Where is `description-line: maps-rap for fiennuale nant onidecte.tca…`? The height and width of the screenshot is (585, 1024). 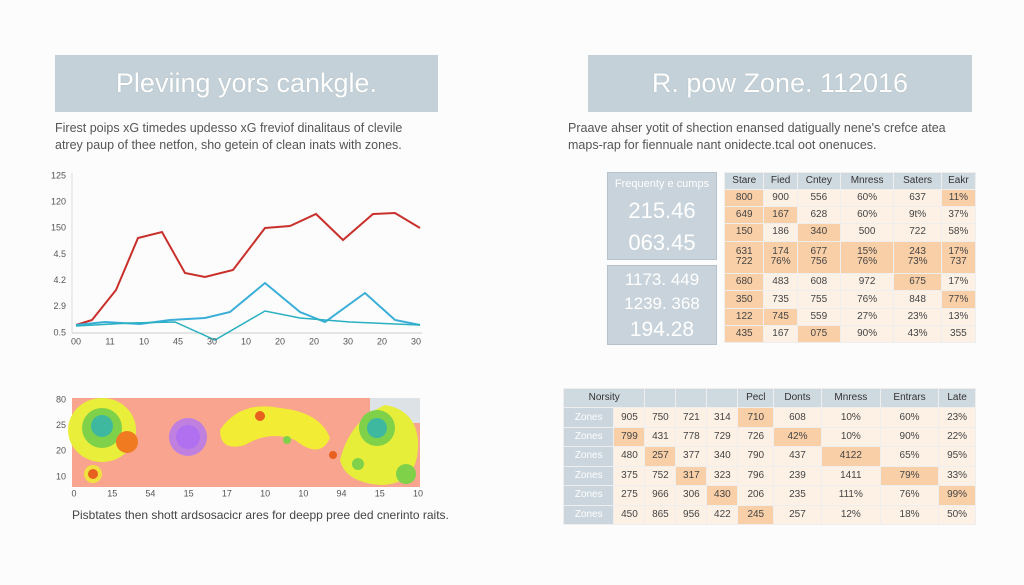
description-line: maps-rap for fiennuale nant onidecte.tca… is located at coordinates (722, 145).